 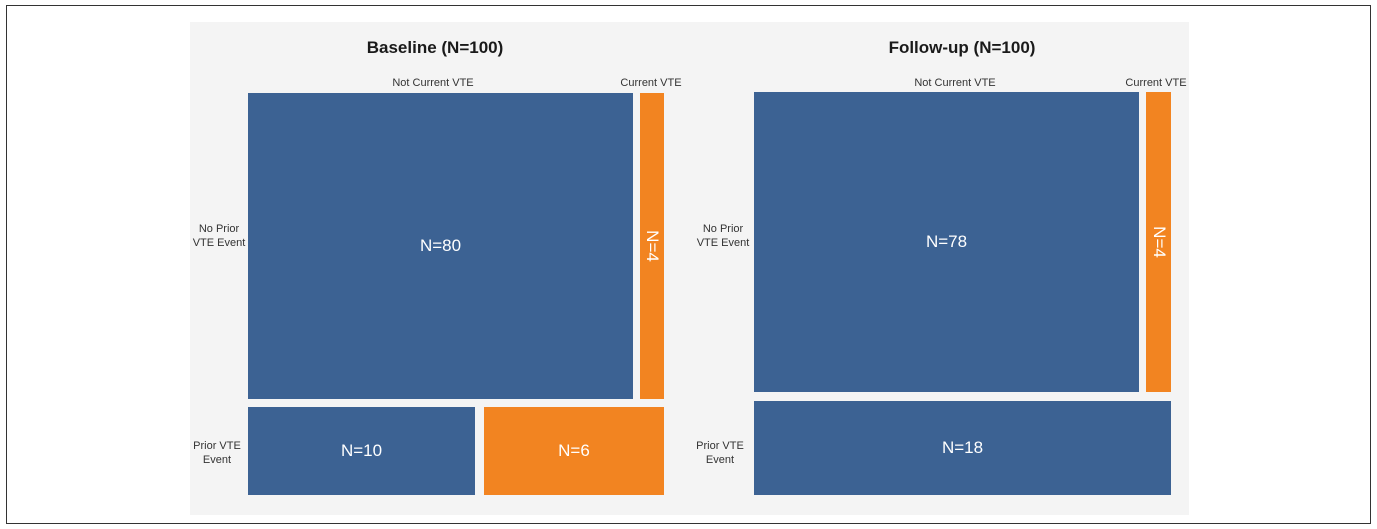 I want to click on followup-row-label-prior: Prior VTE Event, so click(x=720, y=453).